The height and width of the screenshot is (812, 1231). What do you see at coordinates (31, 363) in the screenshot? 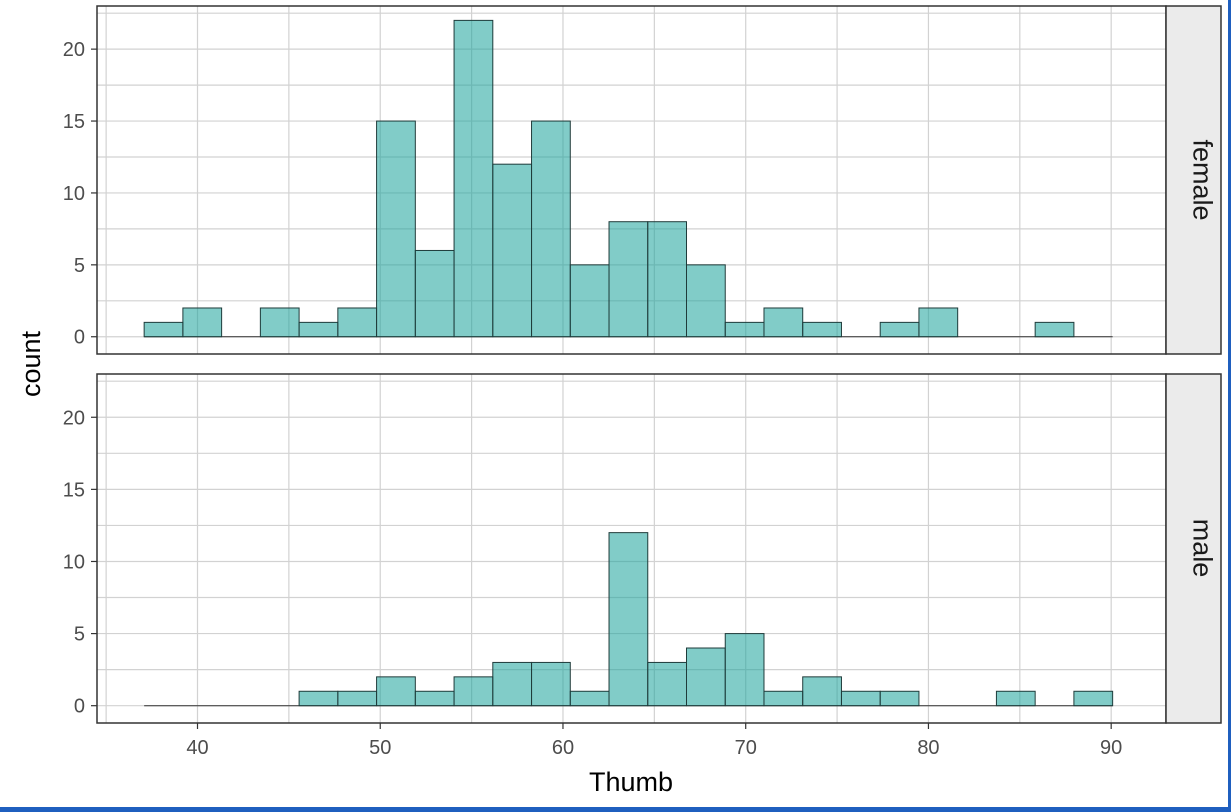
I see `y-axis-title: count` at bounding box center [31, 363].